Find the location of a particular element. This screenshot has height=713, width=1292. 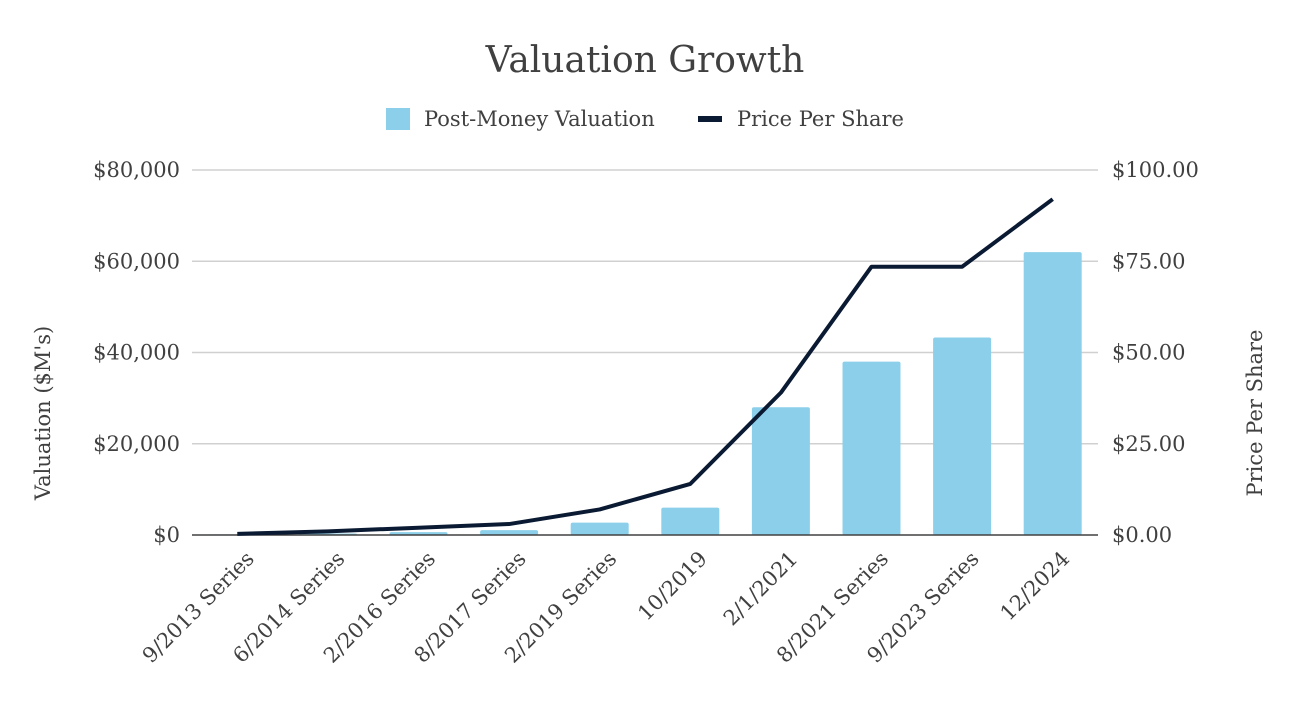

y-axis-title: Valuation ($M's) is located at coordinates (43, 413).